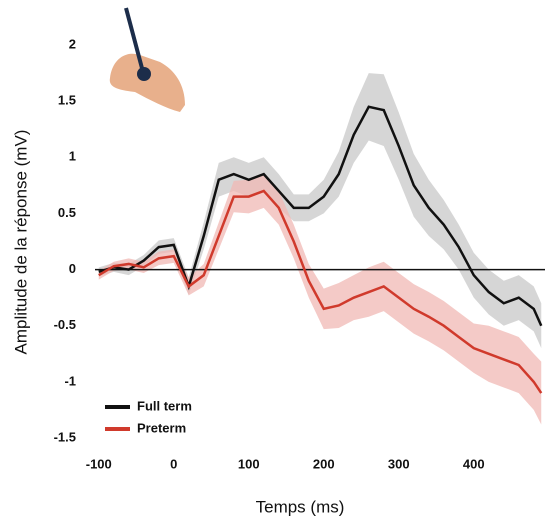 The image size is (545, 525). What do you see at coordinates (72, 268) in the screenshot?
I see `y-tick-label: 0` at bounding box center [72, 268].